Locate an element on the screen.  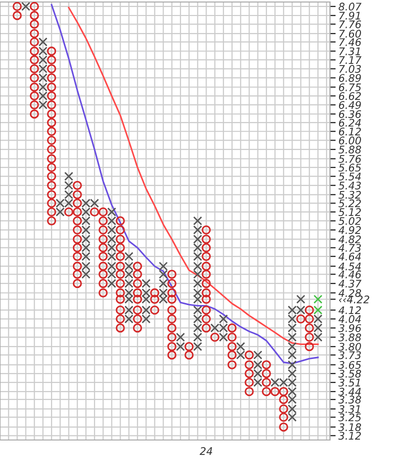
y-tick-label: 6.75 is located at coordinates (349, 87).